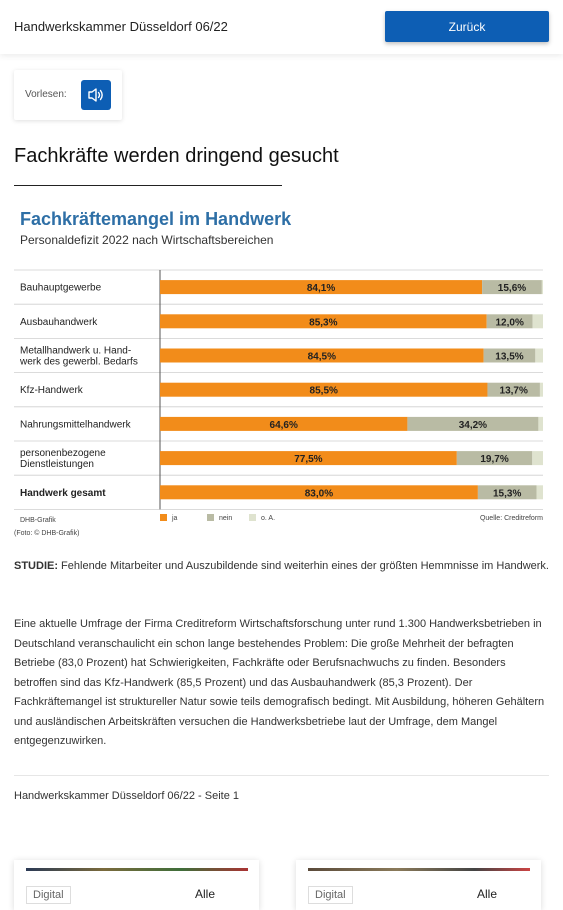 The width and height of the screenshot is (563, 910). What do you see at coordinates (63, 493) in the screenshot?
I see `category-label: Handwerk gesamt` at bounding box center [63, 493].